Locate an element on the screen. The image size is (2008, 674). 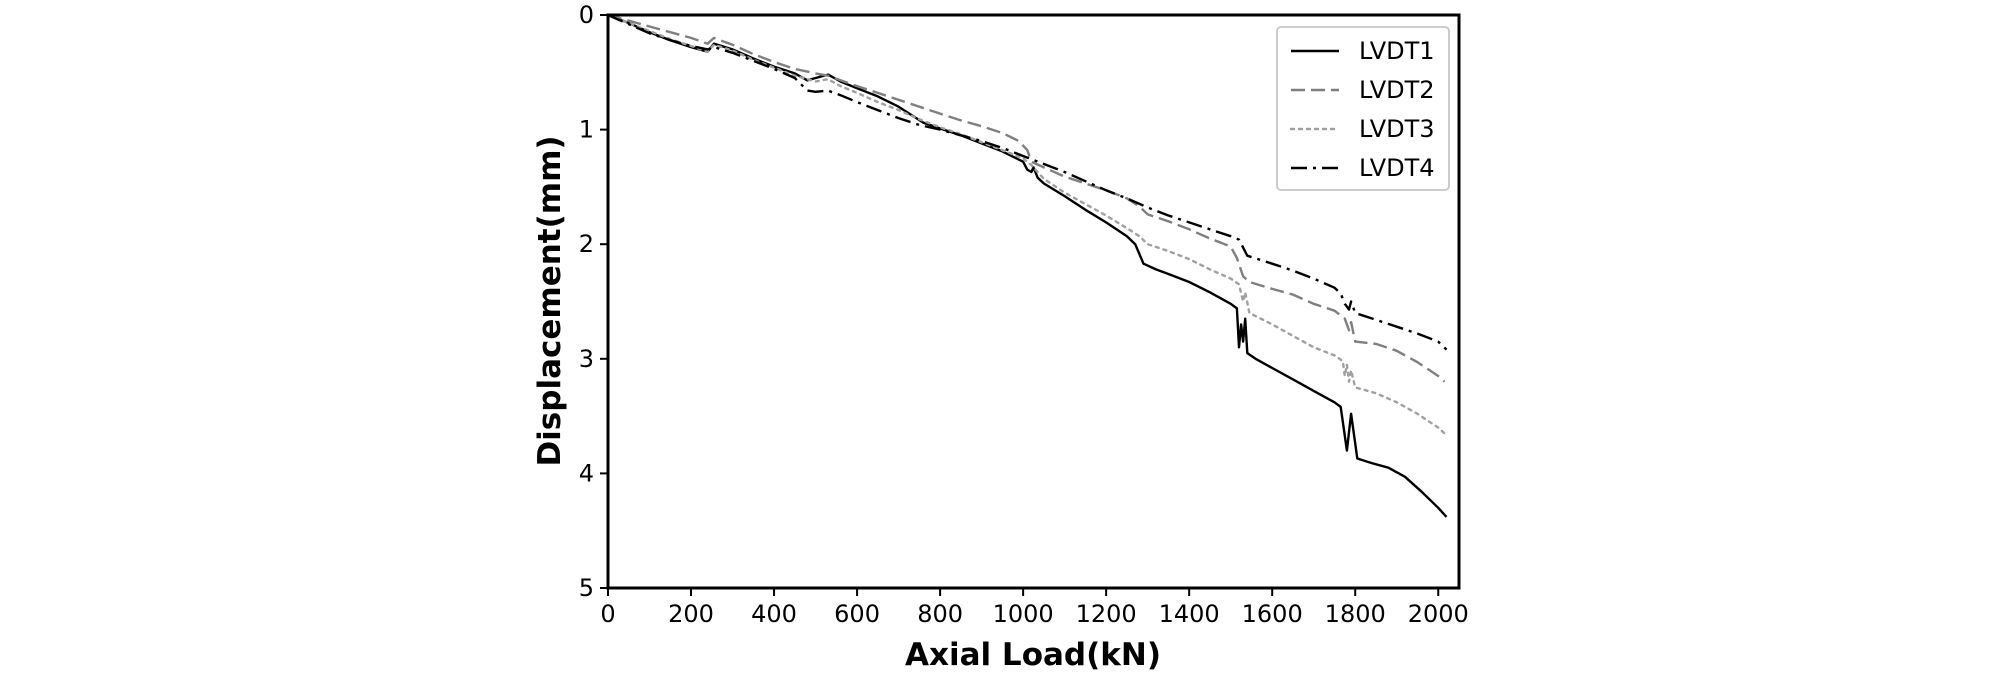
x-tick-label: 1000 is located at coordinates (1023, 614).